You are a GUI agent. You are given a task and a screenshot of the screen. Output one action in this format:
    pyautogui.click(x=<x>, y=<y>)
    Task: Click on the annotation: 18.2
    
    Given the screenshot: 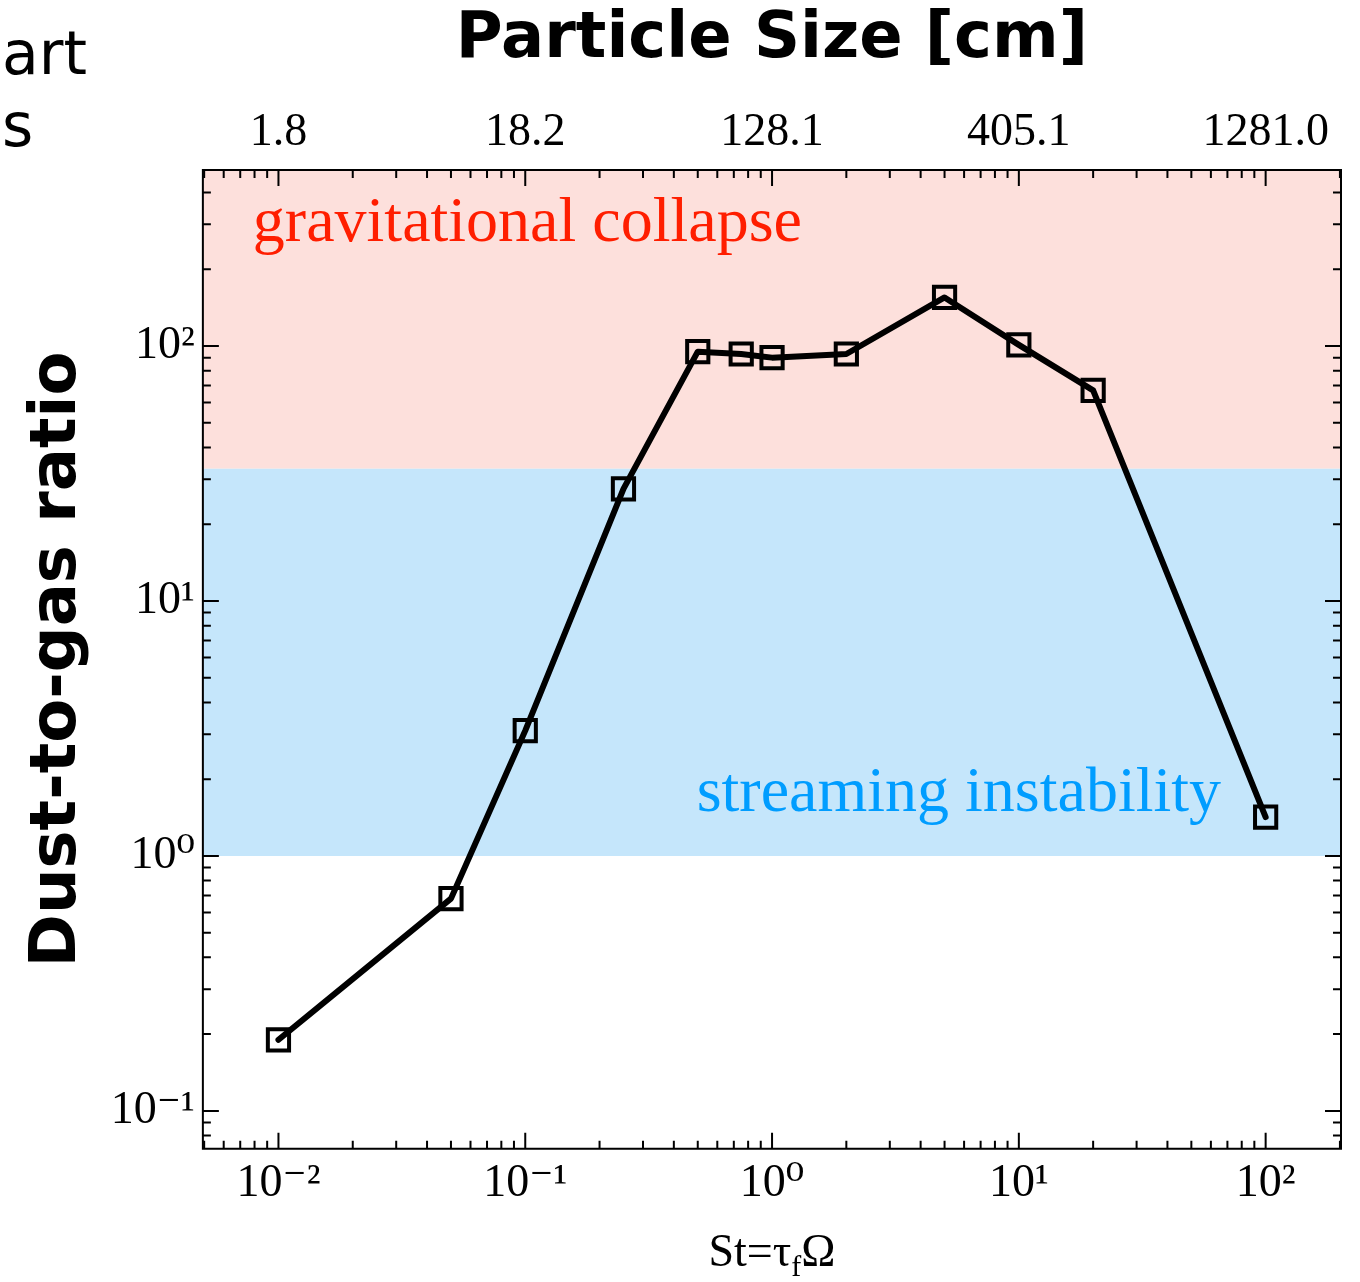 What is the action you would take?
    pyautogui.click(x=525, y=130)
    